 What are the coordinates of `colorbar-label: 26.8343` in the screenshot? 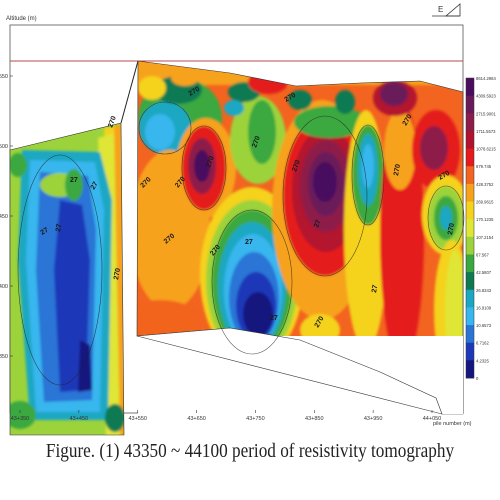 It's located at (484, 290).